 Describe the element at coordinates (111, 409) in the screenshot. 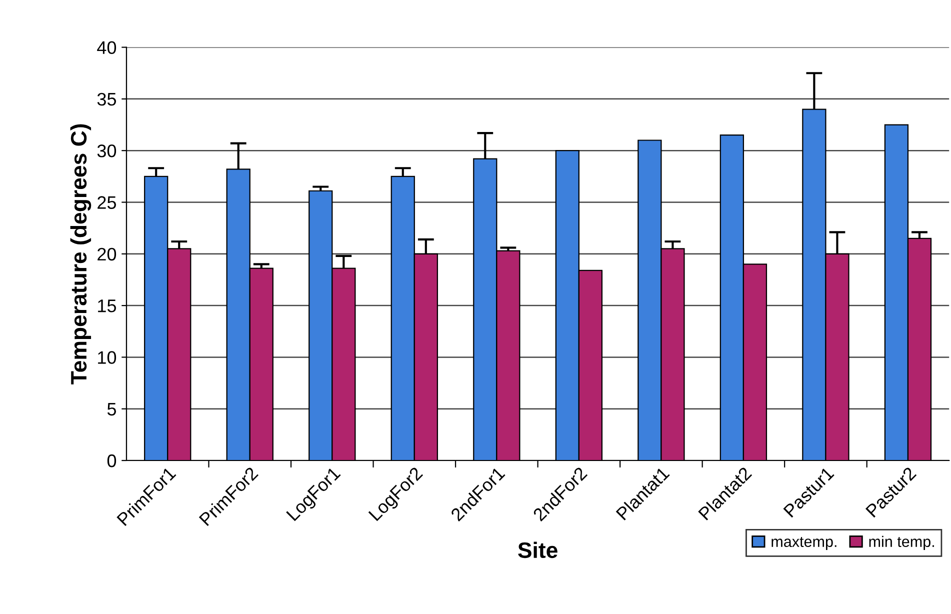

I see `y-tick-label: 5` at that location.